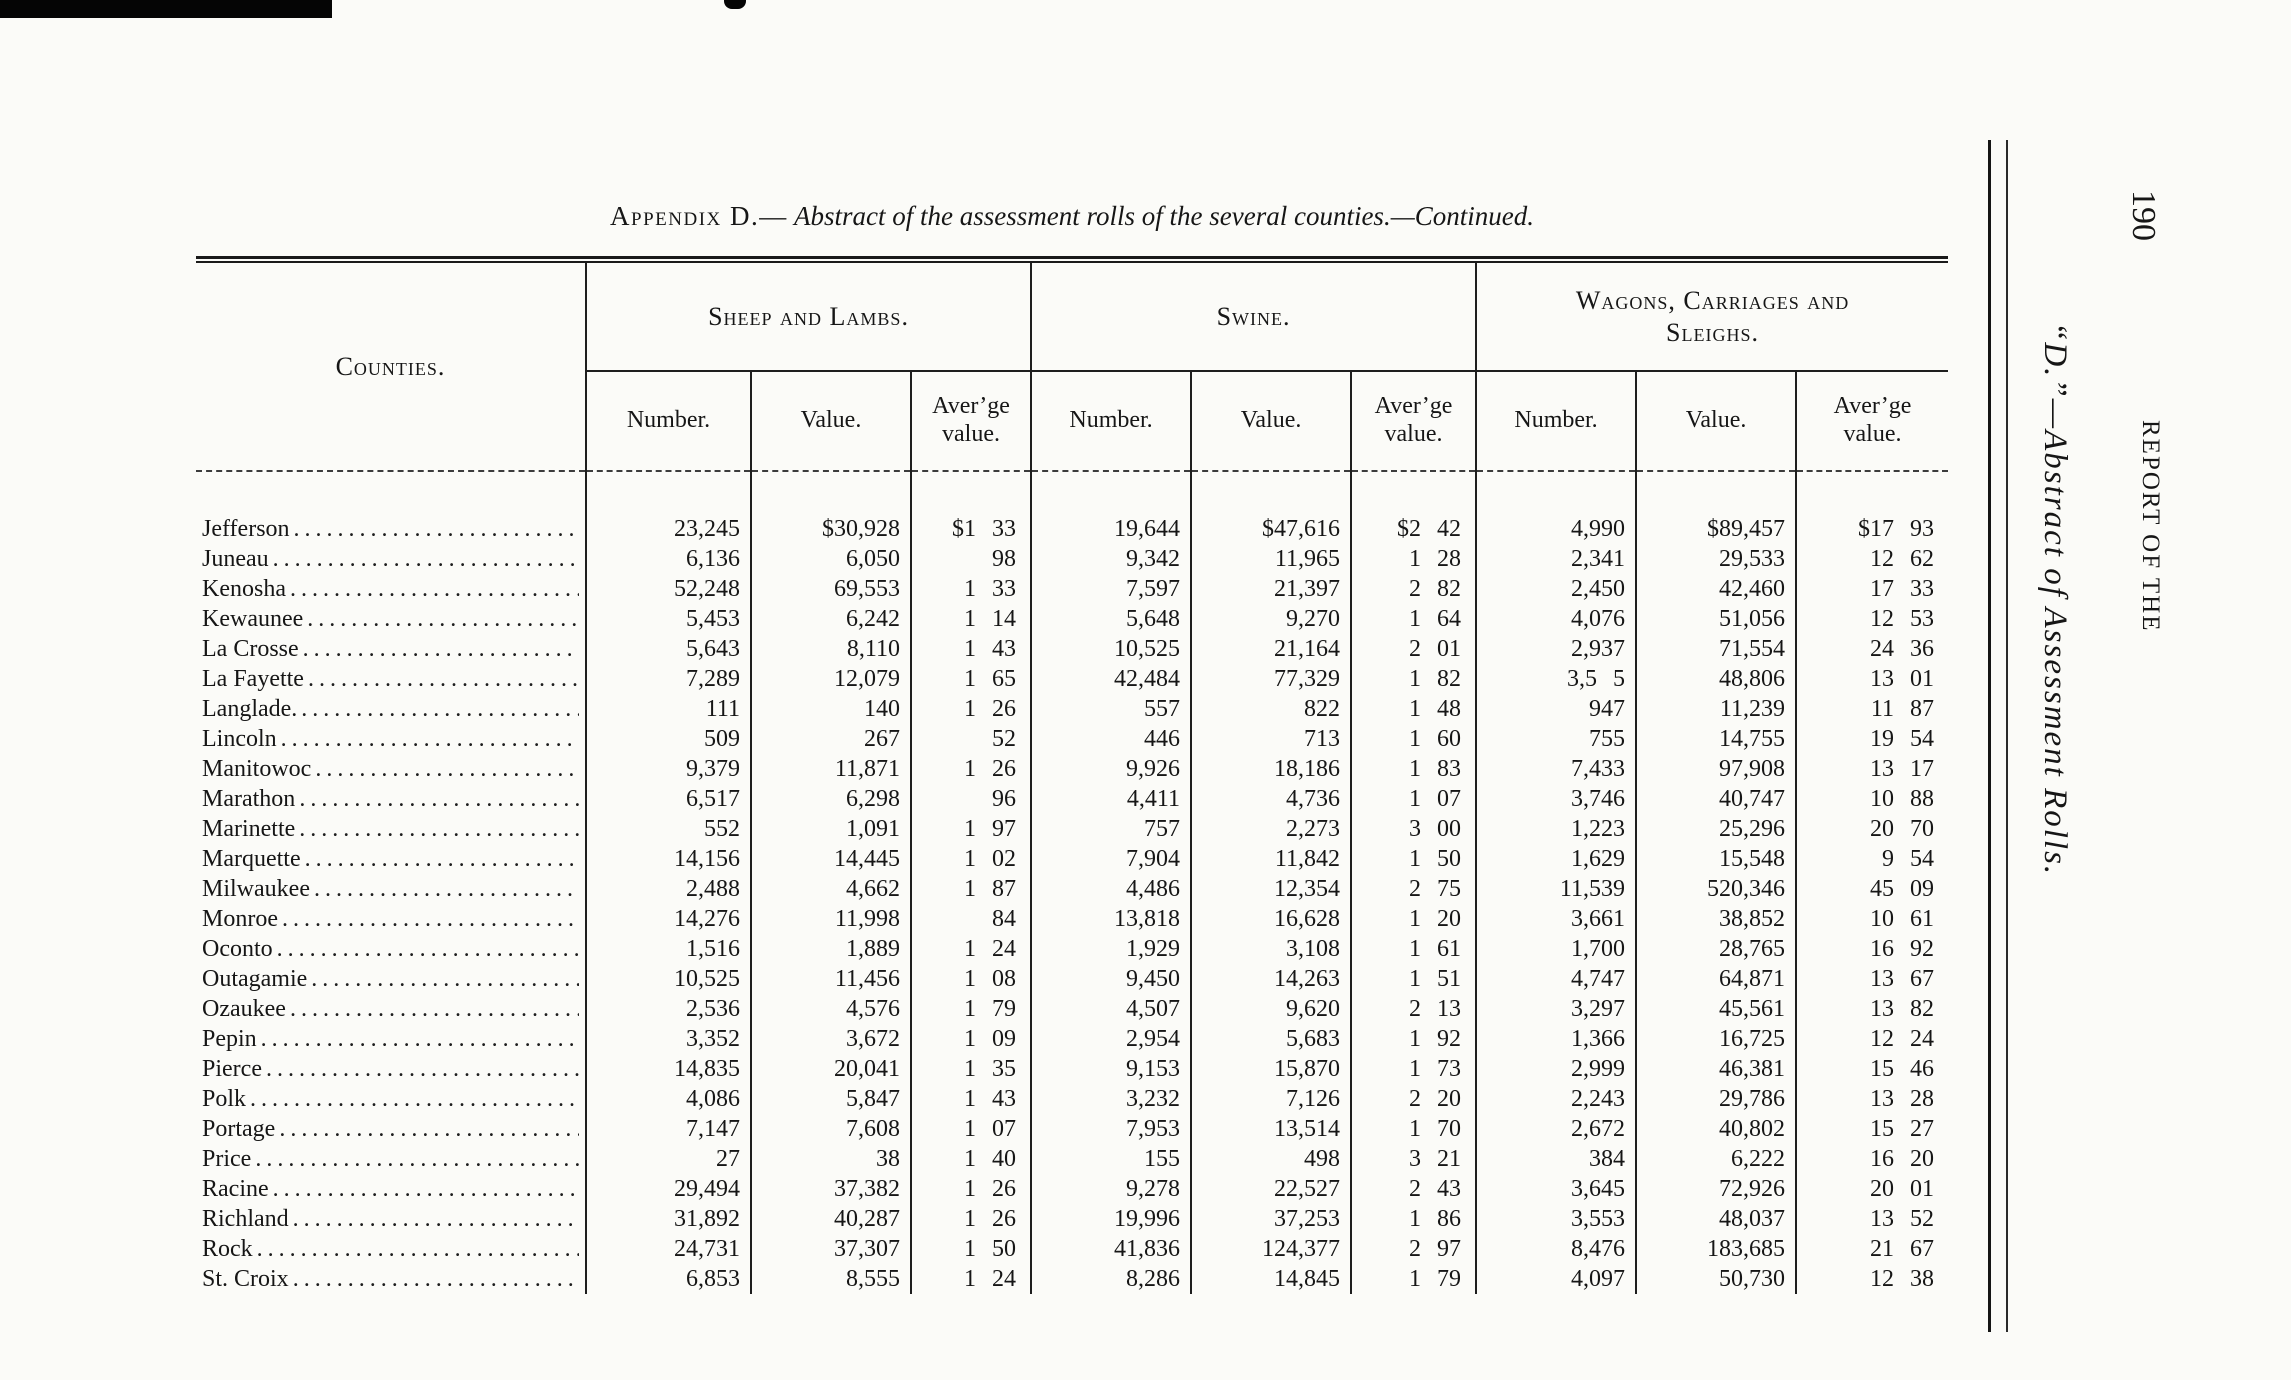 This screenshot has height=1380, width=2291. Describe the element at coordinates (1111, 559) in the screenshot. I see `value-cell: 9,342` at that location.